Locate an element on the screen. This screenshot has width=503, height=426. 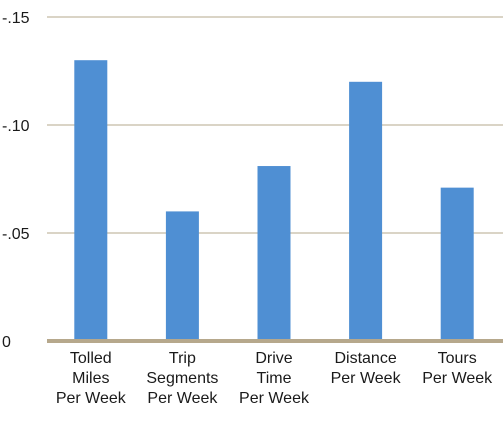
x-category-label-line: Time is located at coordinates (274, 378).